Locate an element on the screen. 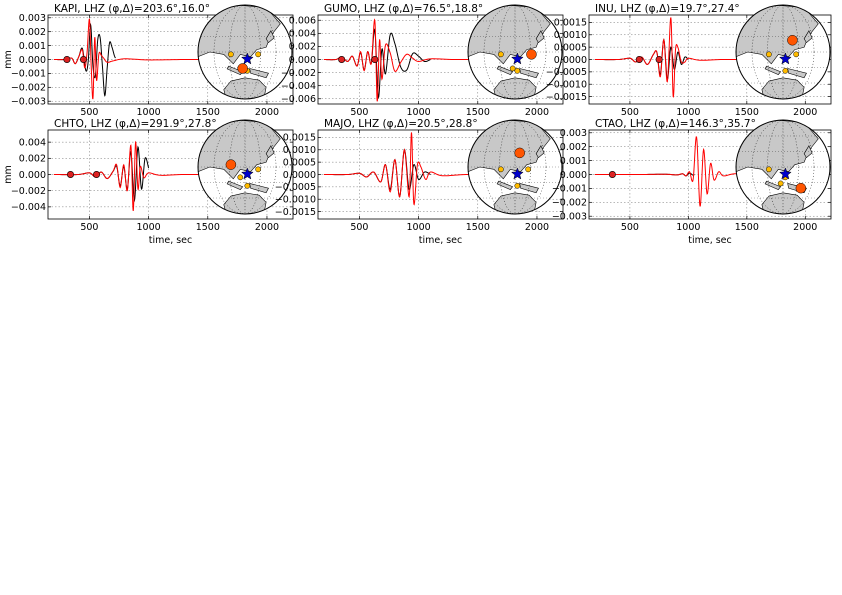 Image resolution: width=842 pixels, height=595 pixels. y-tick-label: 0.004 is located at coordinates (32, 142).